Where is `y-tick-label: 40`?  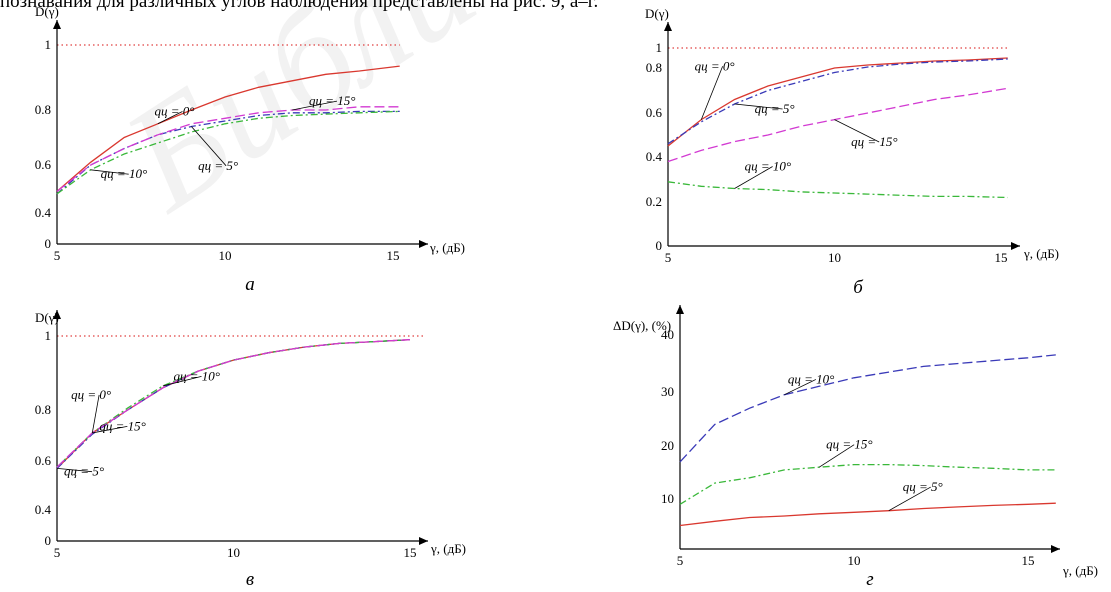
y-tick-label: 40 is located at coordinates (667, 334).